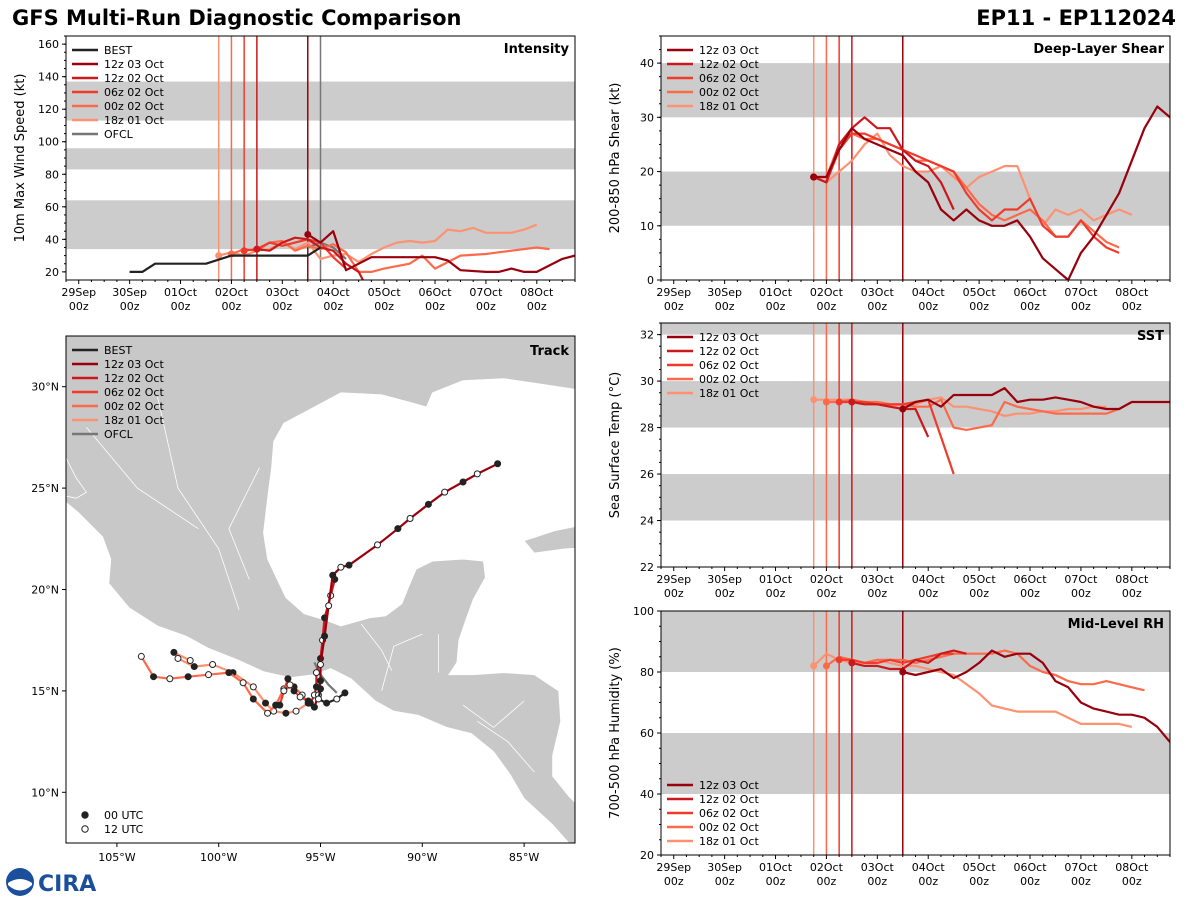 The height and width of the screenshot is (900, 1200). What do you see at coordinates (225, 259) in the screenshot?
I see `series-line-best` at bounding box center [225, 259].